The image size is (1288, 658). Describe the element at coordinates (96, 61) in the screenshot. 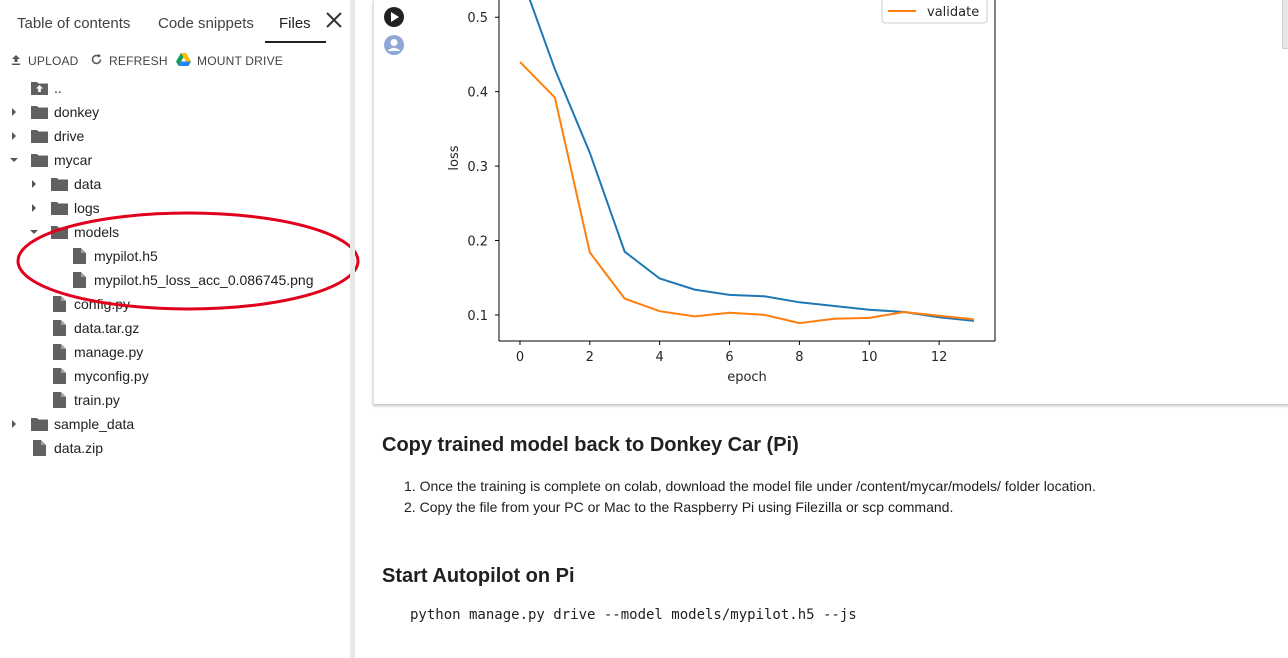

I see `refresh-icon` at that location.